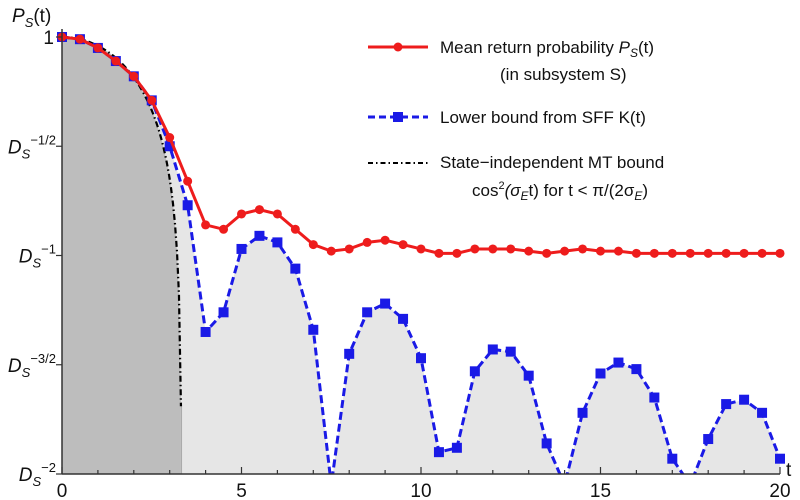 The height and width of the screenshot is (500, 800). I want to click on x-tick-label: 15, so click(600, 490).